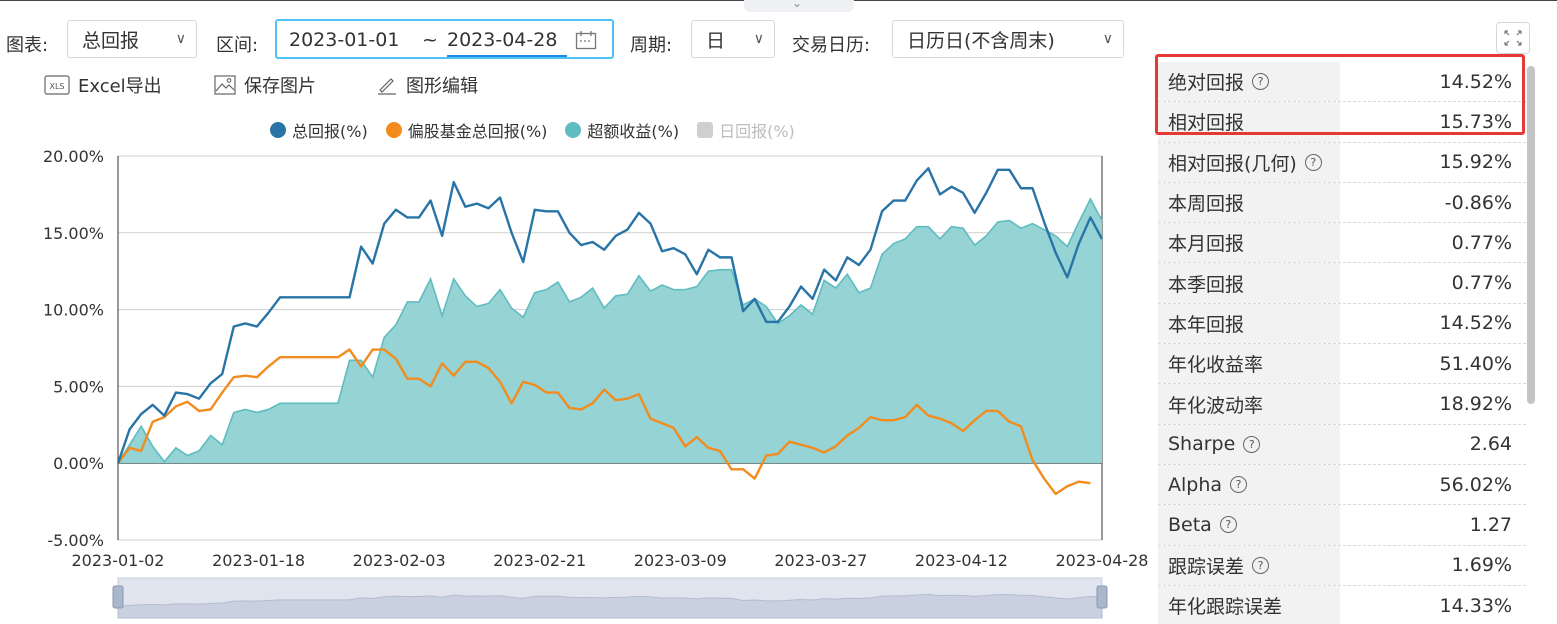 The width and height of the screenshot is (1557, 624). Describe the element at coordinates (1475, 162) in the screenshot. I see `metric-value: 15.92%` at that location.